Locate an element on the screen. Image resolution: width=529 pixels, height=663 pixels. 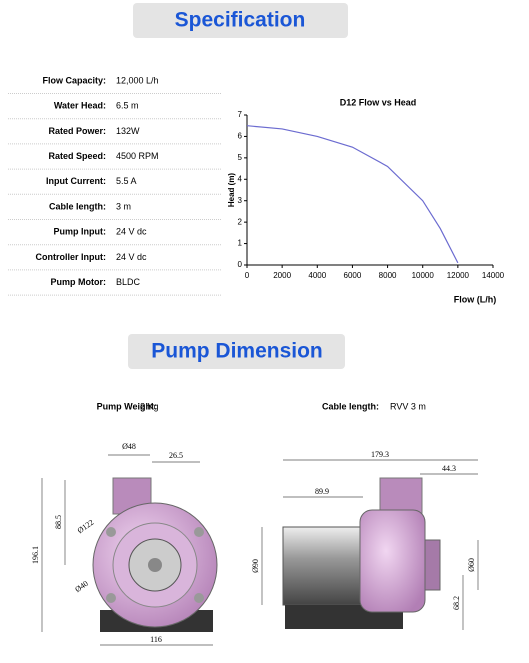
dimension-label: 44.3 is located at coordinates (449, 468).